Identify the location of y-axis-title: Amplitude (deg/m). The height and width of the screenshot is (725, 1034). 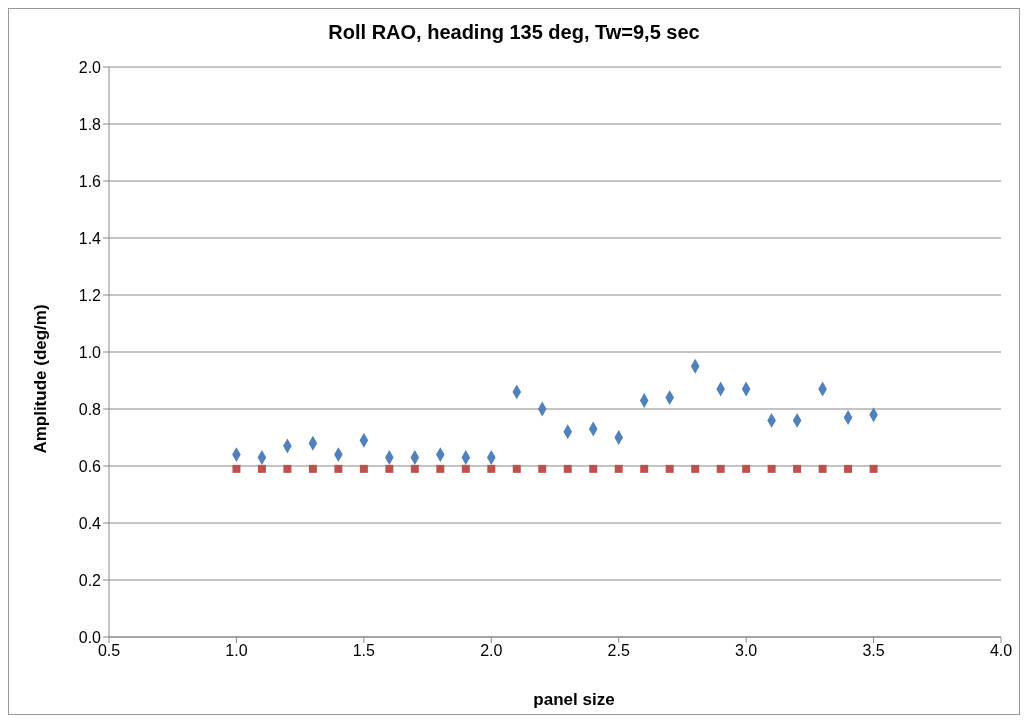
(41, 379).